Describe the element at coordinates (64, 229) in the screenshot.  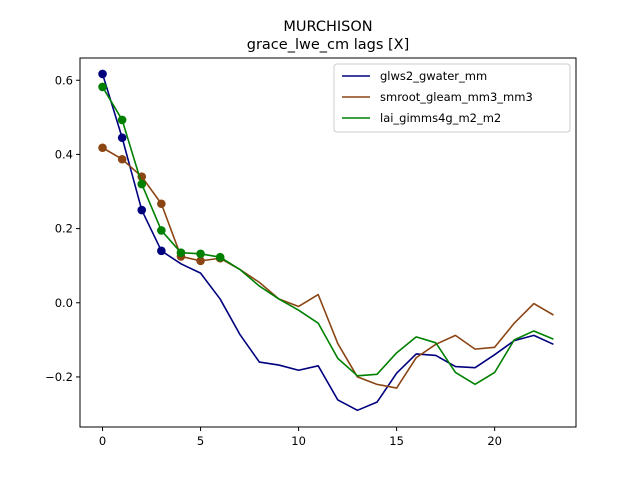
I see `y-tick-label: 0.2` at that location.